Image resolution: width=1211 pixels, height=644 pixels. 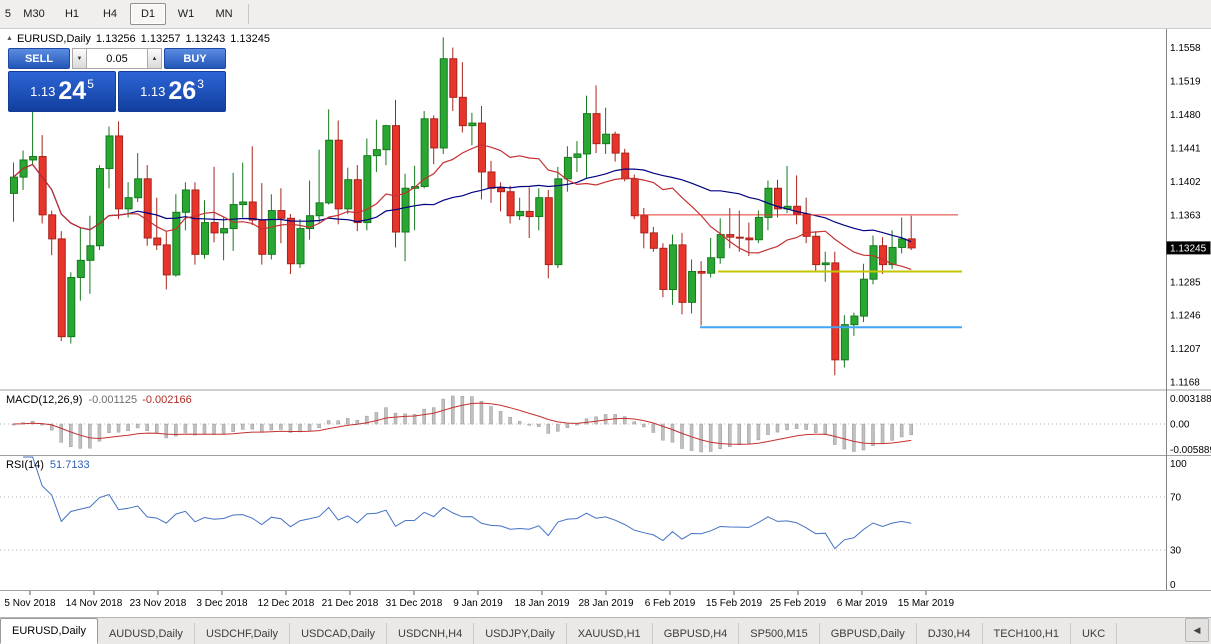 I want to click on macd-name: MACD(12,26,9), so click(x=44, y=400).